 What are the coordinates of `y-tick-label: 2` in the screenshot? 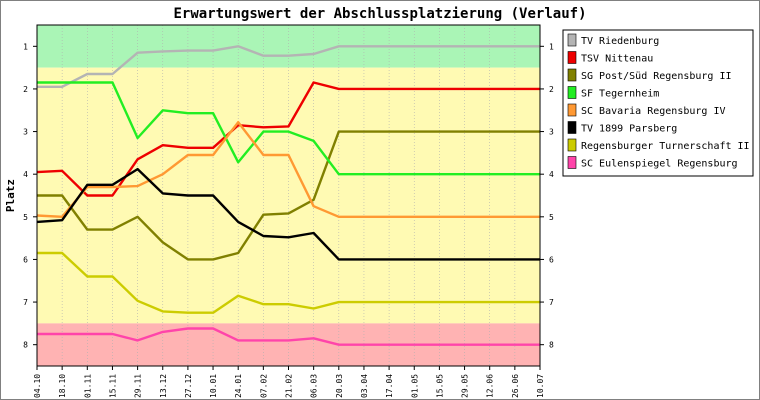 It's located at (25, 89).